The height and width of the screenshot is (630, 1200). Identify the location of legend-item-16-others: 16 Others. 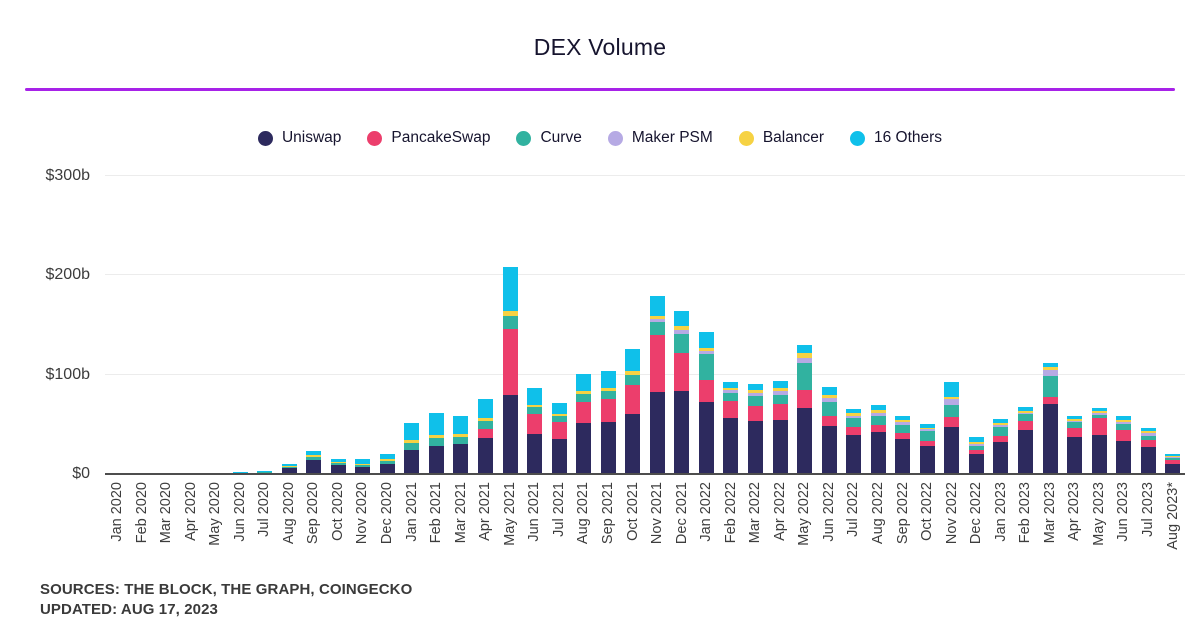
(896, 138).